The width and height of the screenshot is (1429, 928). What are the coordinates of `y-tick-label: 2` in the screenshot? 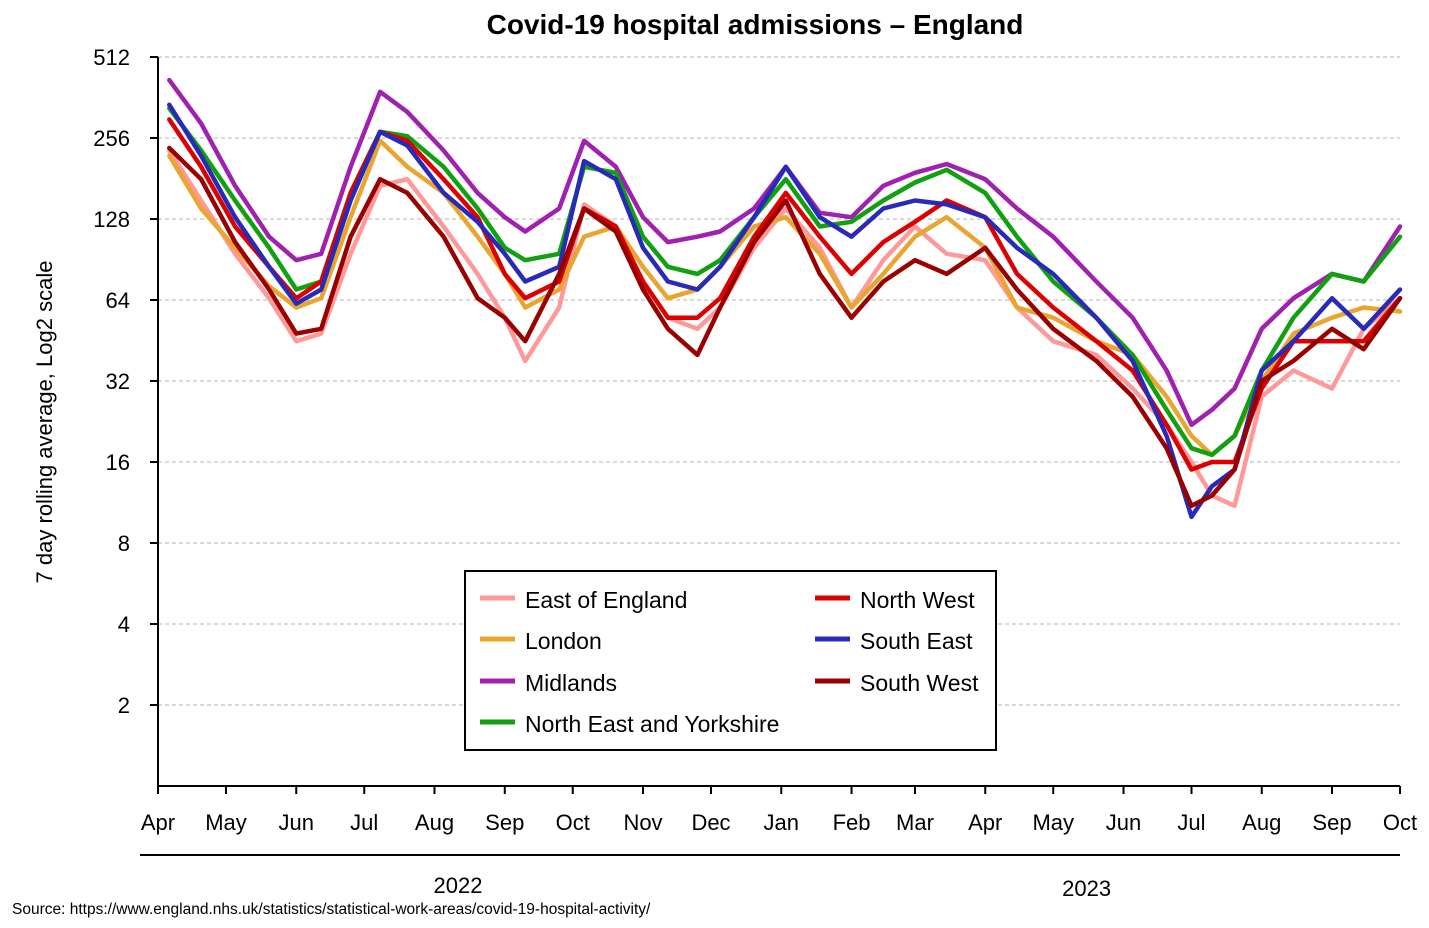 It's located at (124, 705).